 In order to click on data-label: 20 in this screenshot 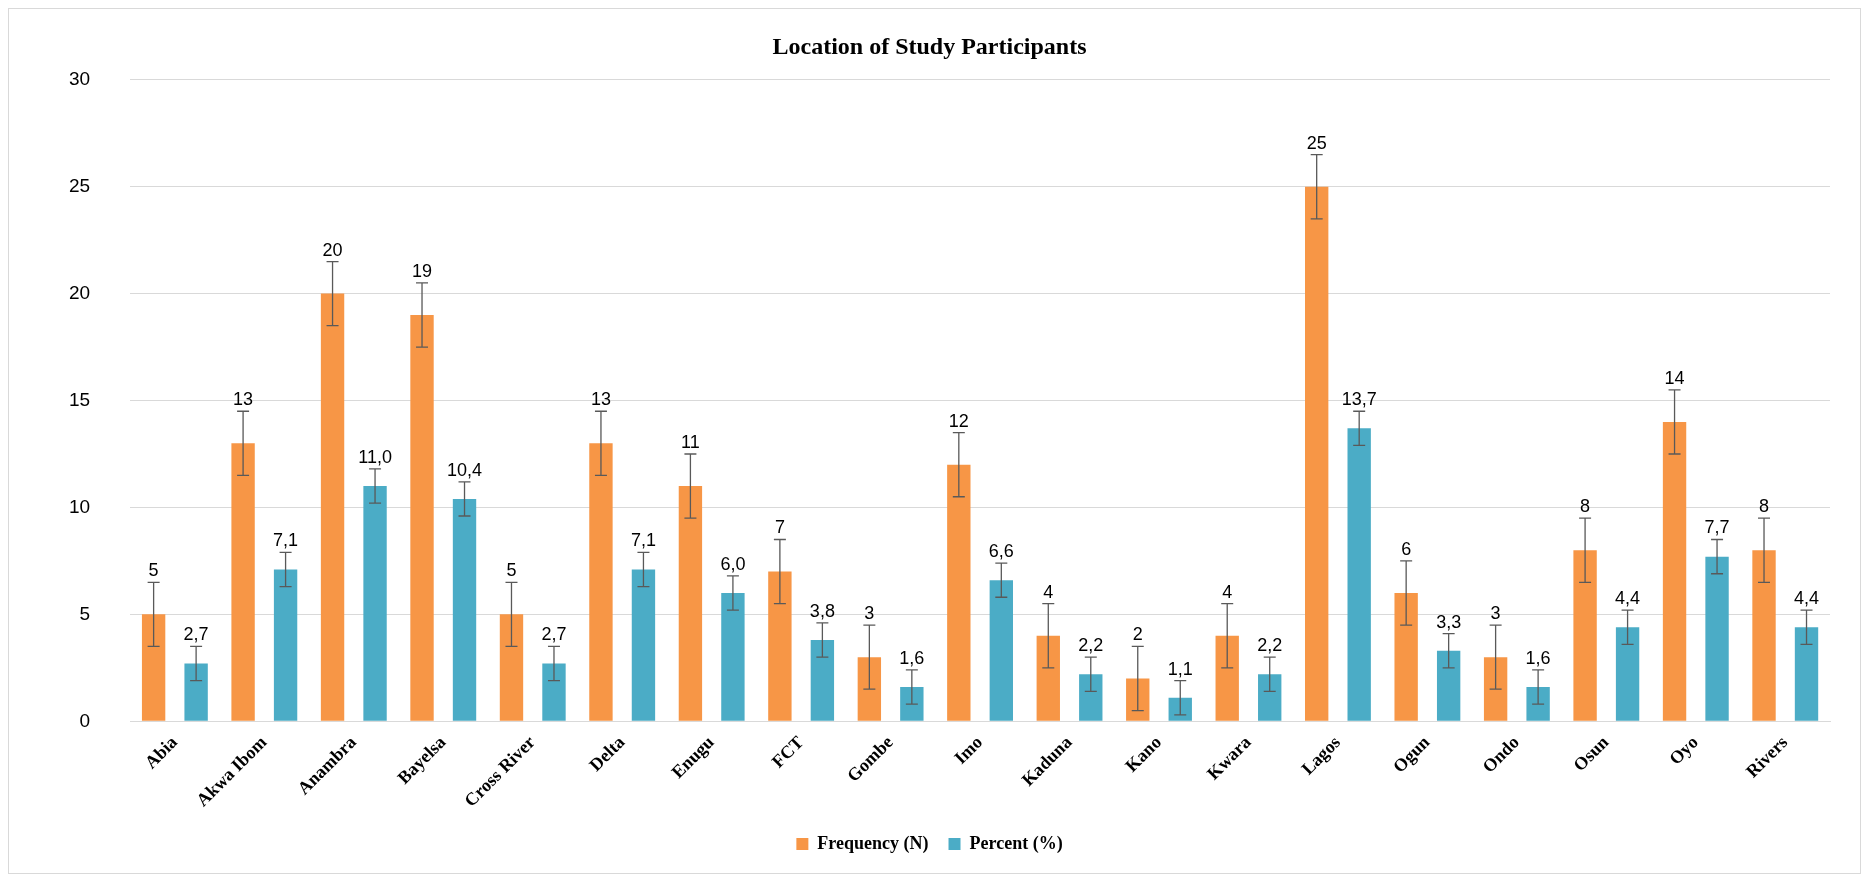, I will do `click(332, 249)`.